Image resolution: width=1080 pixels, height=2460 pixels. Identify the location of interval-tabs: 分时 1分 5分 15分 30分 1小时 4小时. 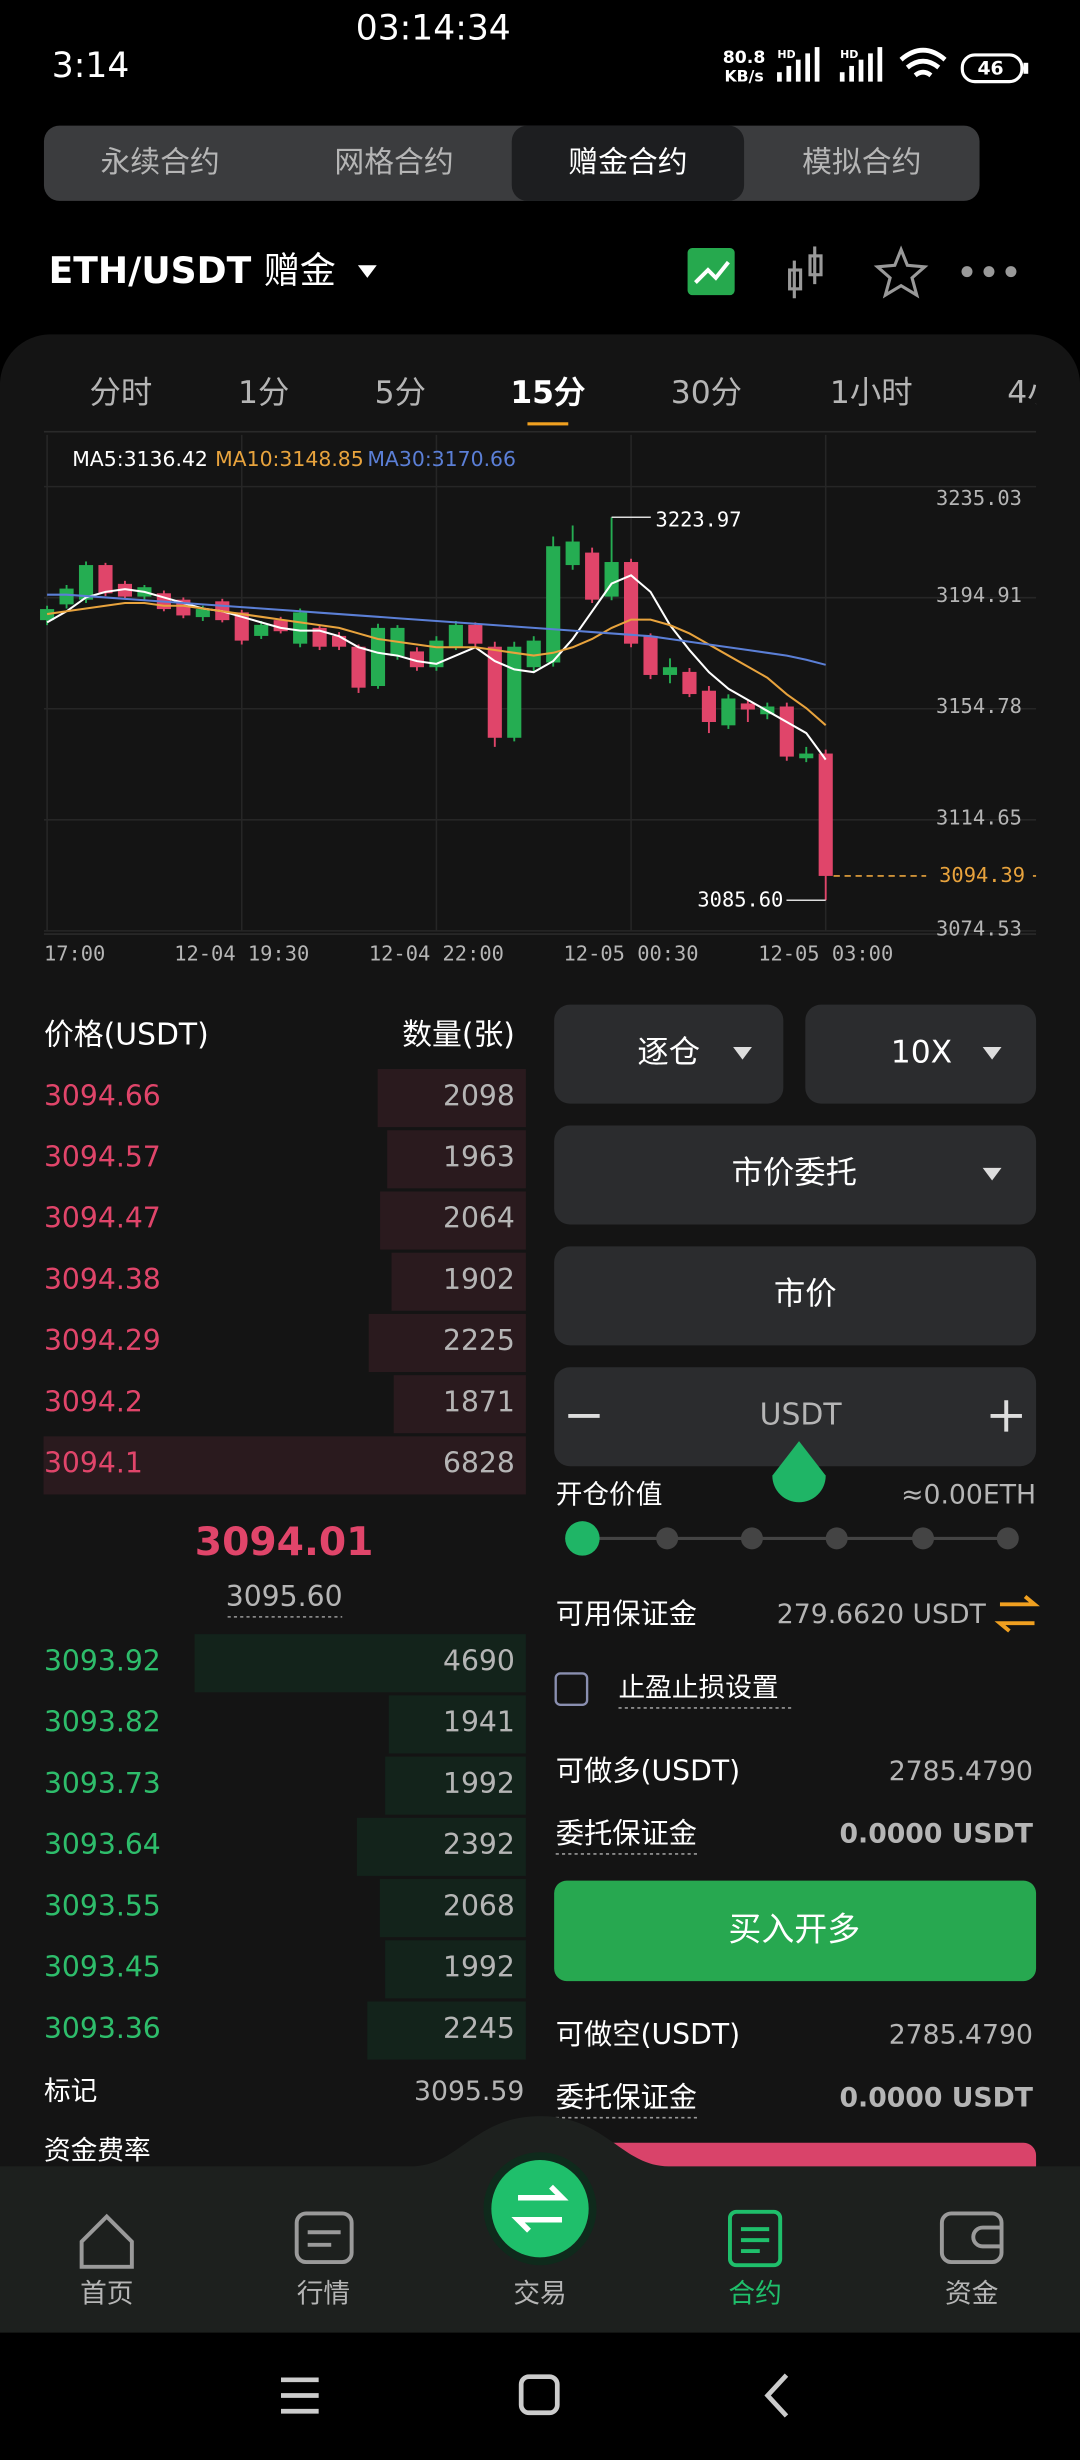
(584, 393).